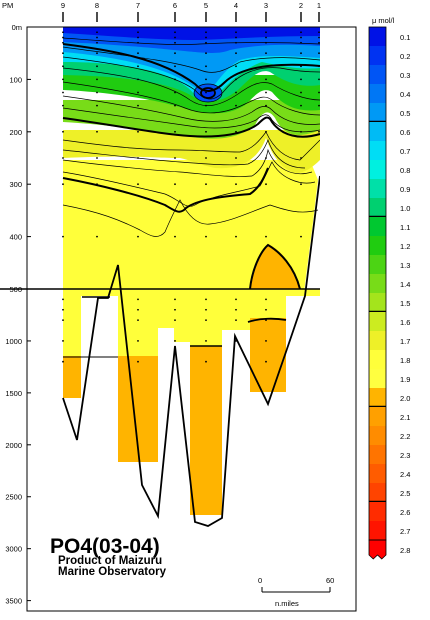 The height and width of the screenshot is (620, 430). What do you see at coordinates (405, 303) in the screenshot?
I see `colorbar-level-label: 1.5` at bounding box center [405, 303].